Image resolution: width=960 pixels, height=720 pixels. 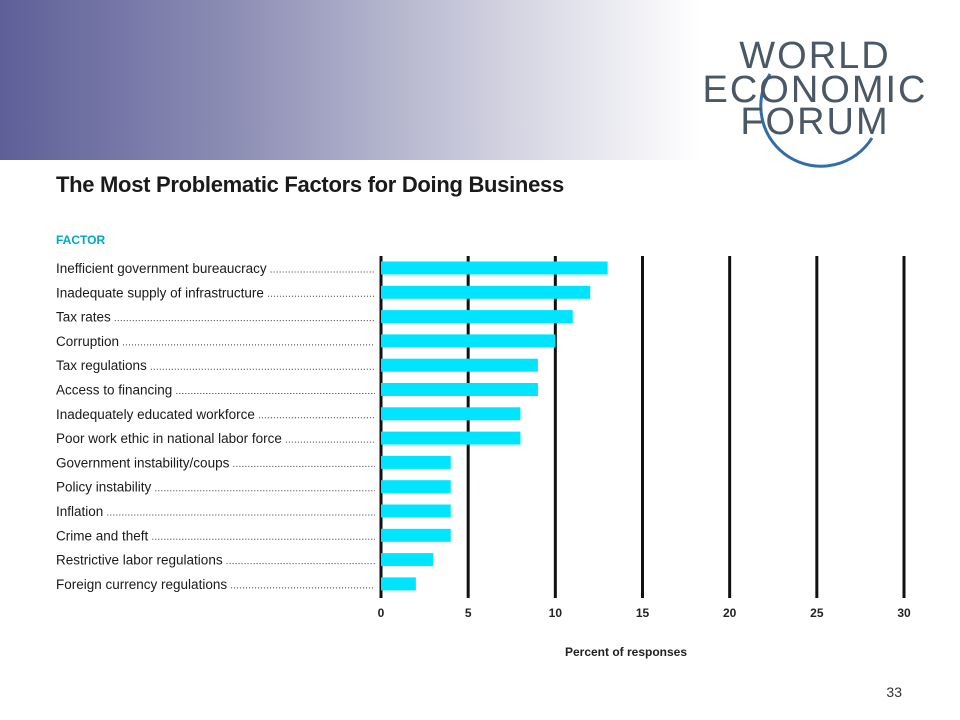 I want to click on category-label: Poor work ethic in national labor force, so click(x=169, y=438).